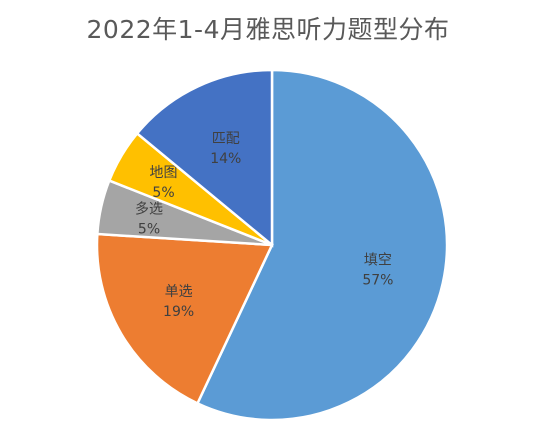 The height and width of the screenshot is (442, 536). I want to click on chart-title: 2022年1-4月雅思听力题型分布, so click(268, 29).